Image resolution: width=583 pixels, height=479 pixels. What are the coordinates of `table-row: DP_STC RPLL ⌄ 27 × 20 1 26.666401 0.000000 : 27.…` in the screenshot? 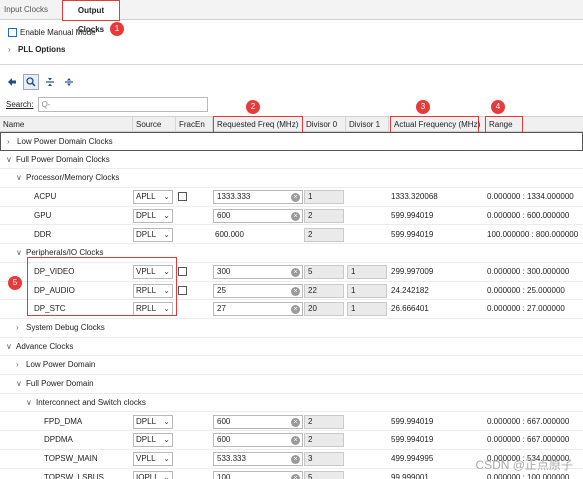 It's located at (291, 309).